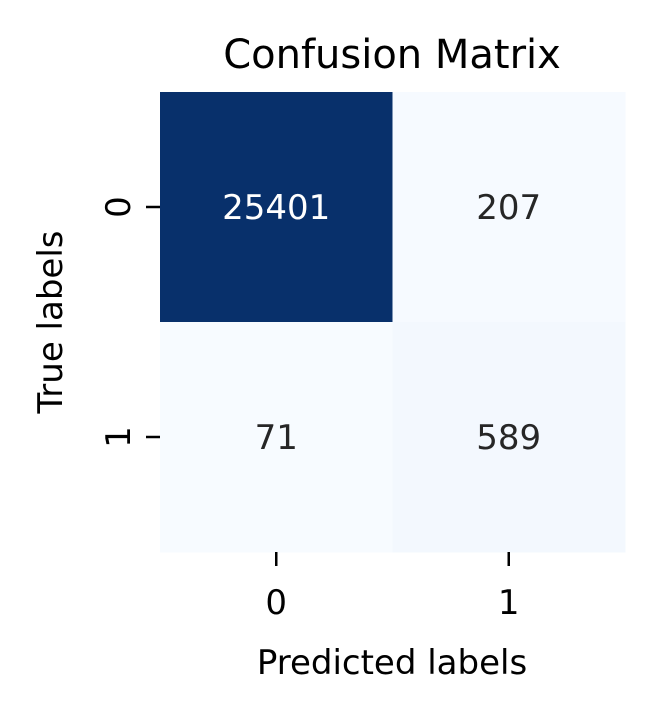  What do you see at coordinates (51, 323) in the screenshot?
I see `y-axis-label: True labels` at bounding box center [51, 323].